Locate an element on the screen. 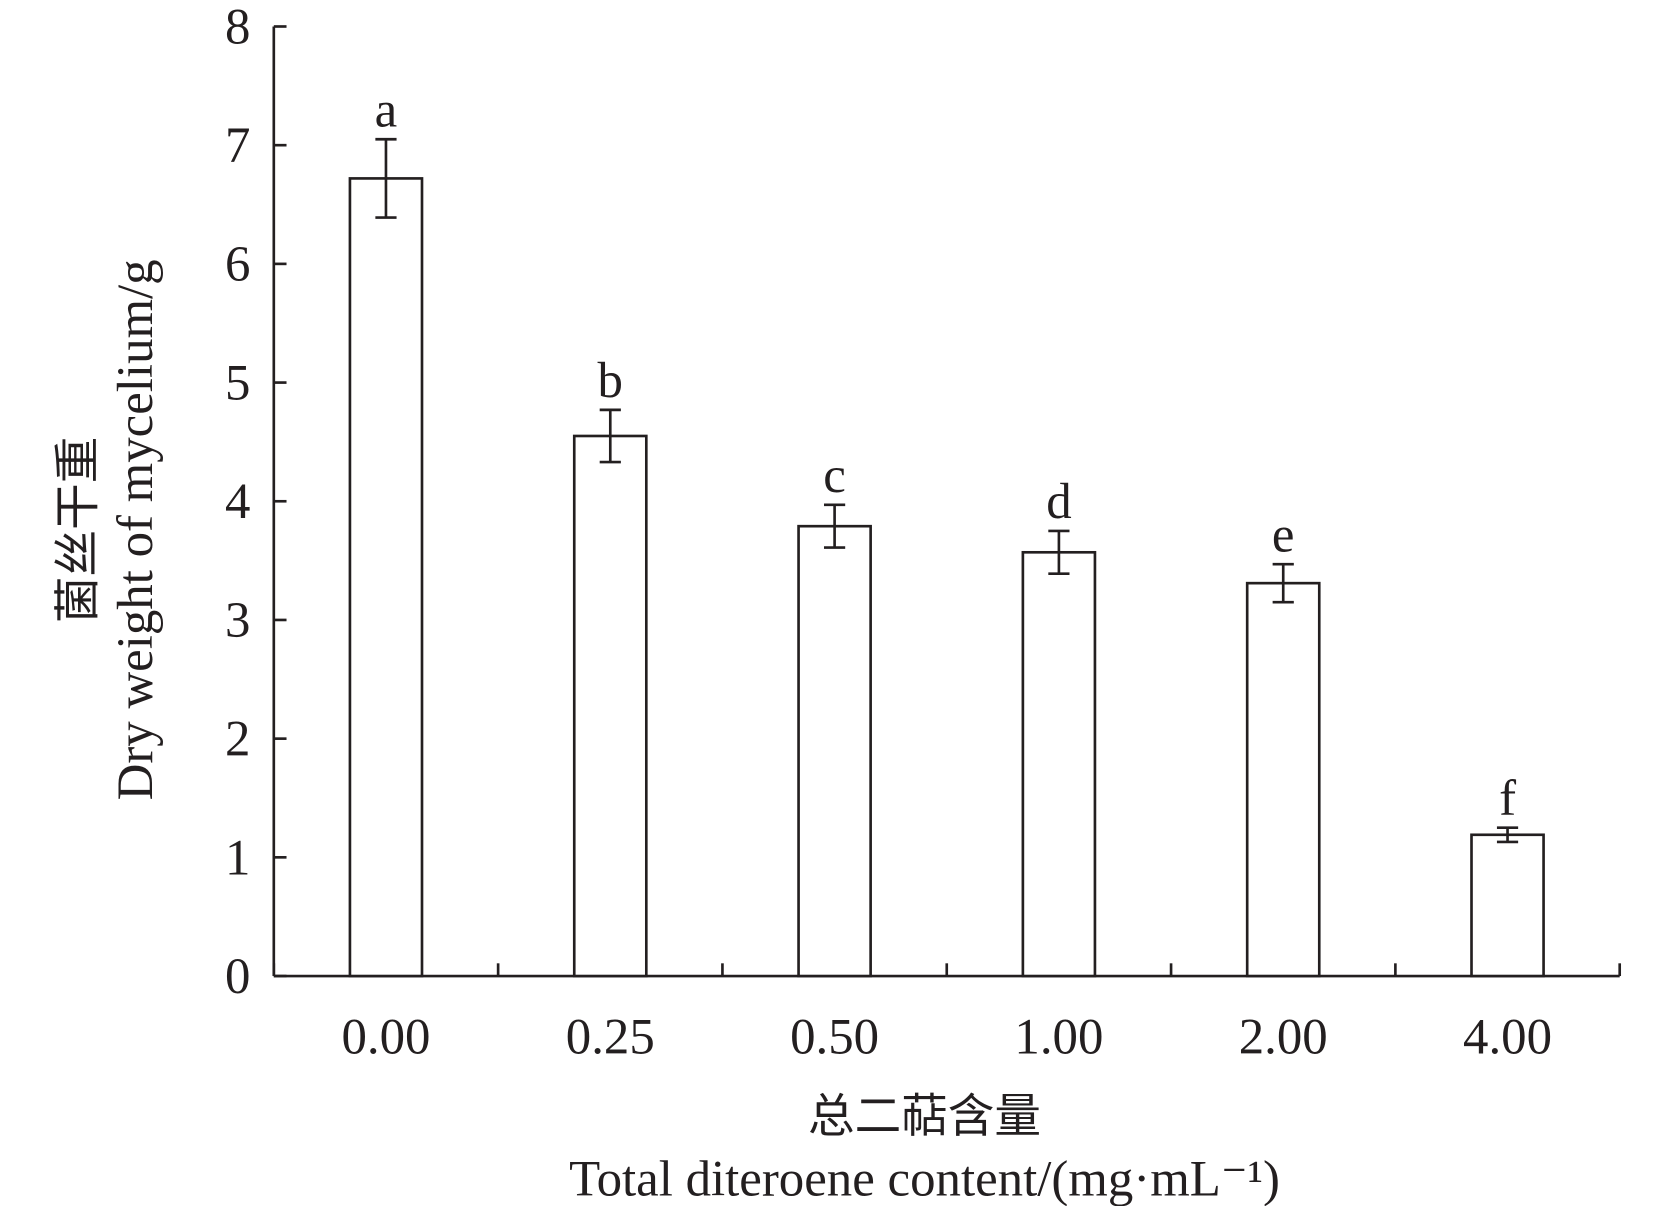 The width and height of the screenshot is (1654, 1206). y-tick-label: 8 is located at coordinates (237, 27).